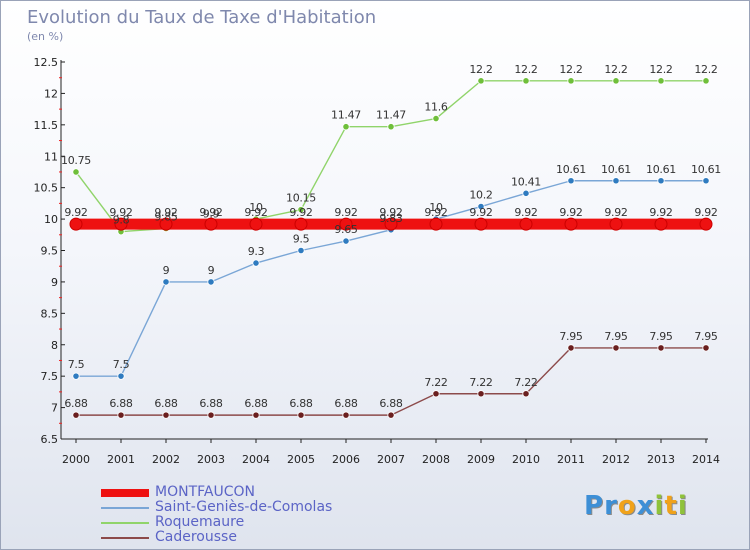  Describe the element at coordinates (301, 239) in the screenshot. I see `data-label: 9.5` at that location.